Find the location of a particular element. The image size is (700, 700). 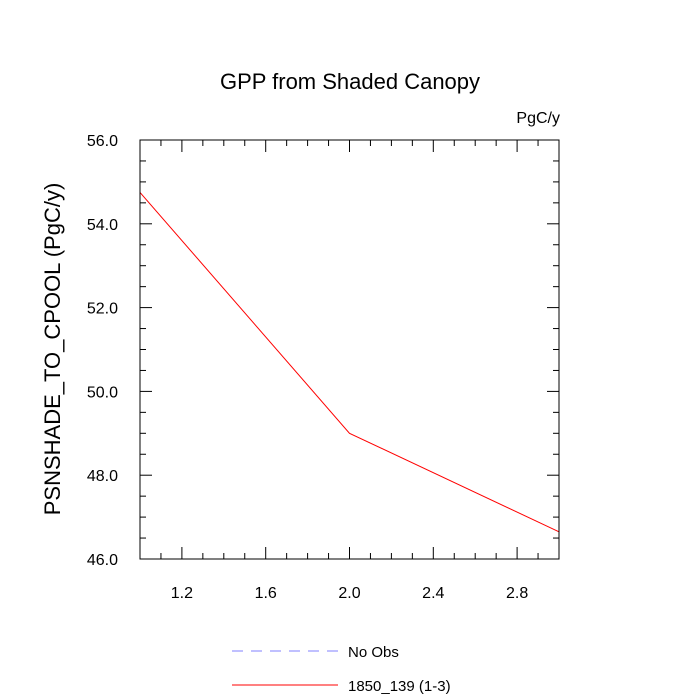

legend-label: 1850_139 (1-3) is located at coordinates (399, 686).